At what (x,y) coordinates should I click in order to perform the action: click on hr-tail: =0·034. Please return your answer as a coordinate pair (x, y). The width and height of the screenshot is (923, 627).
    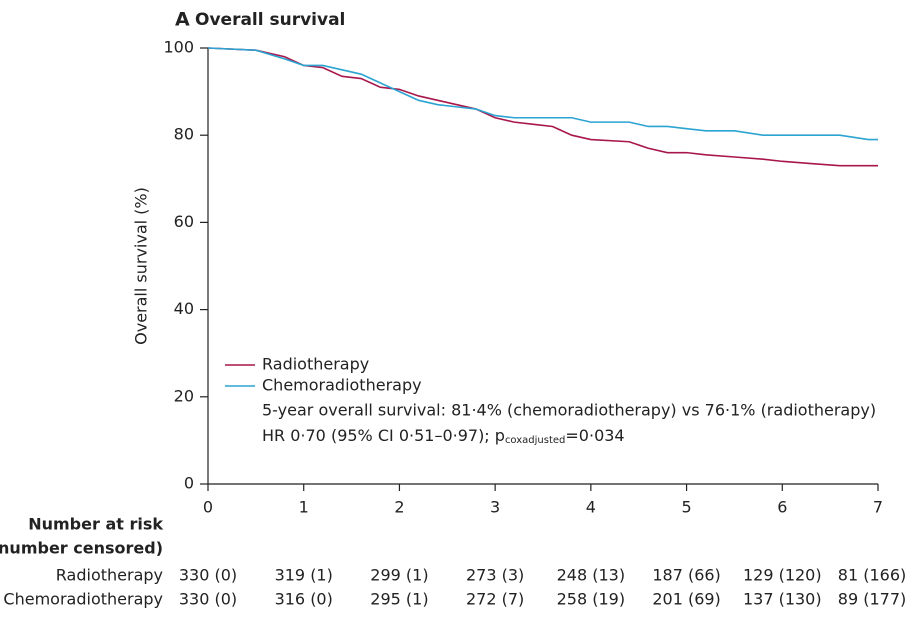
    Looking at the image, I should click on (594, 435).